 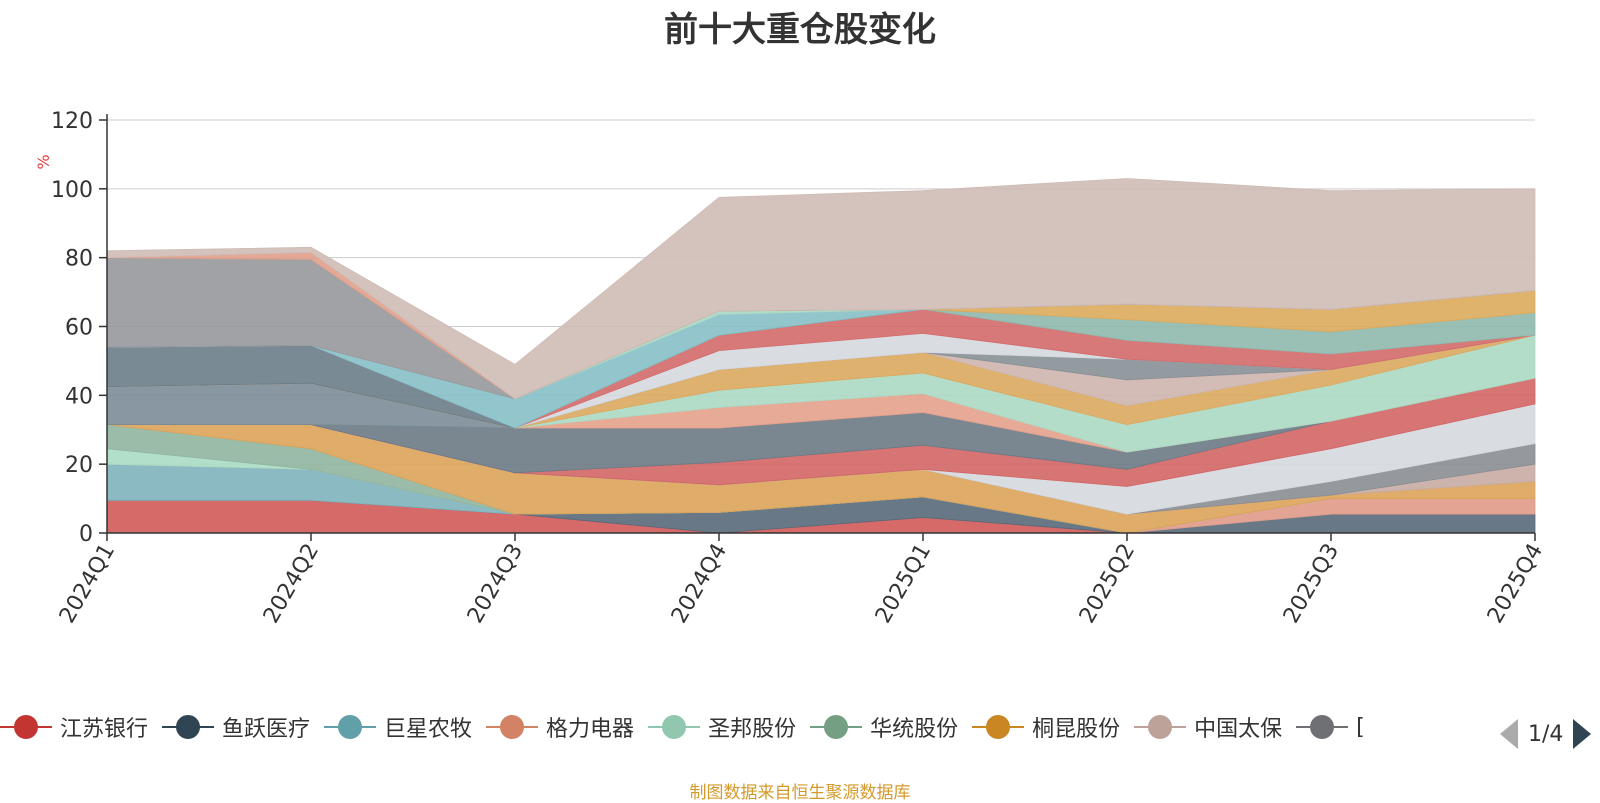 What do you see at coordinates (266, 729) in the screenshot?
I see `legend-label: 鱼跃医疗` at bounding box center [266, 729].